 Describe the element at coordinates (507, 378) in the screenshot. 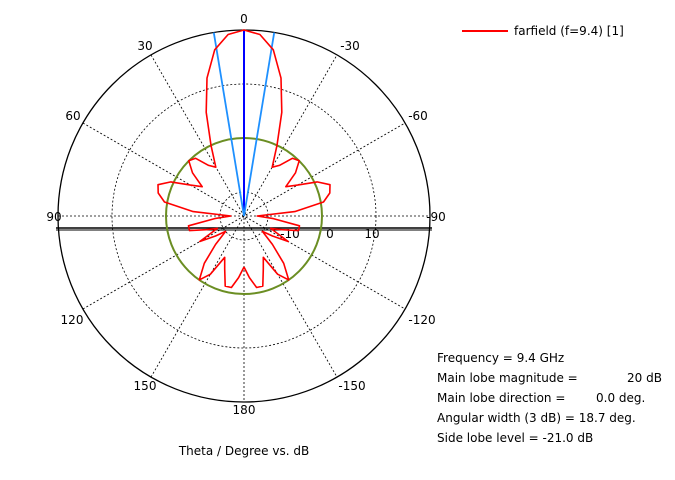

I see `info-label: Main lobe magnitude =` at that location.